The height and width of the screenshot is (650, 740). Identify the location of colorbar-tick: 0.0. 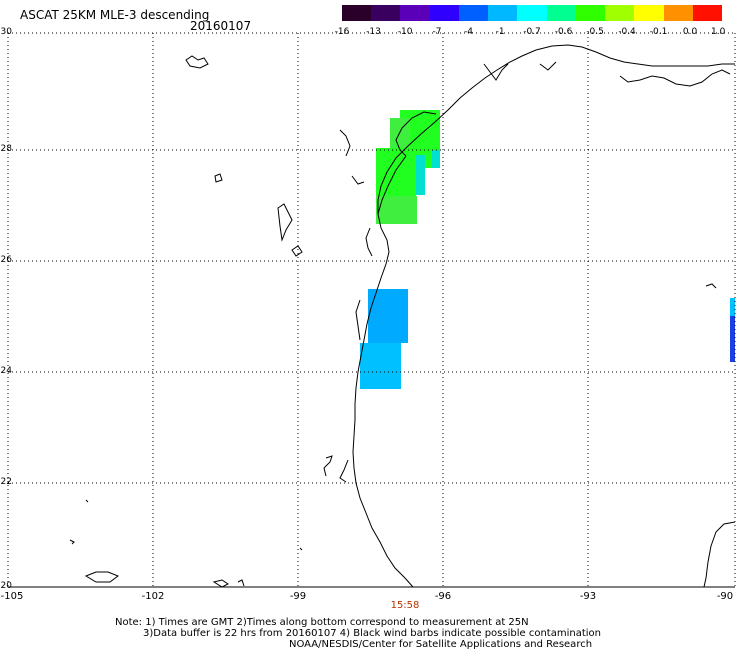
(690, 32).